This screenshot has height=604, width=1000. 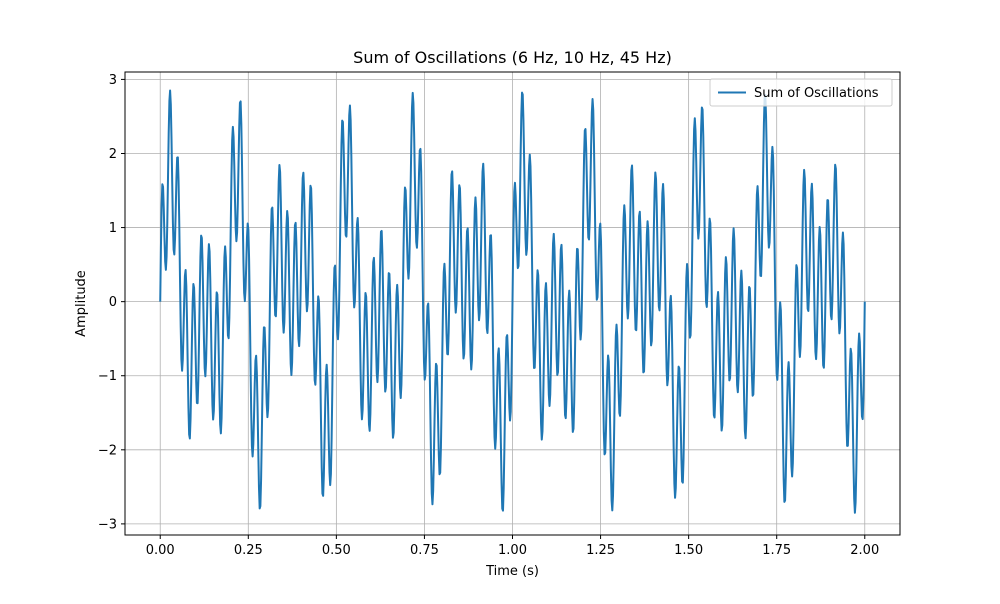 What do you see at coordinates (336, 550) in the screenshot?
I see `x-tick-label: 0.50` at bounding box center [336, 550].